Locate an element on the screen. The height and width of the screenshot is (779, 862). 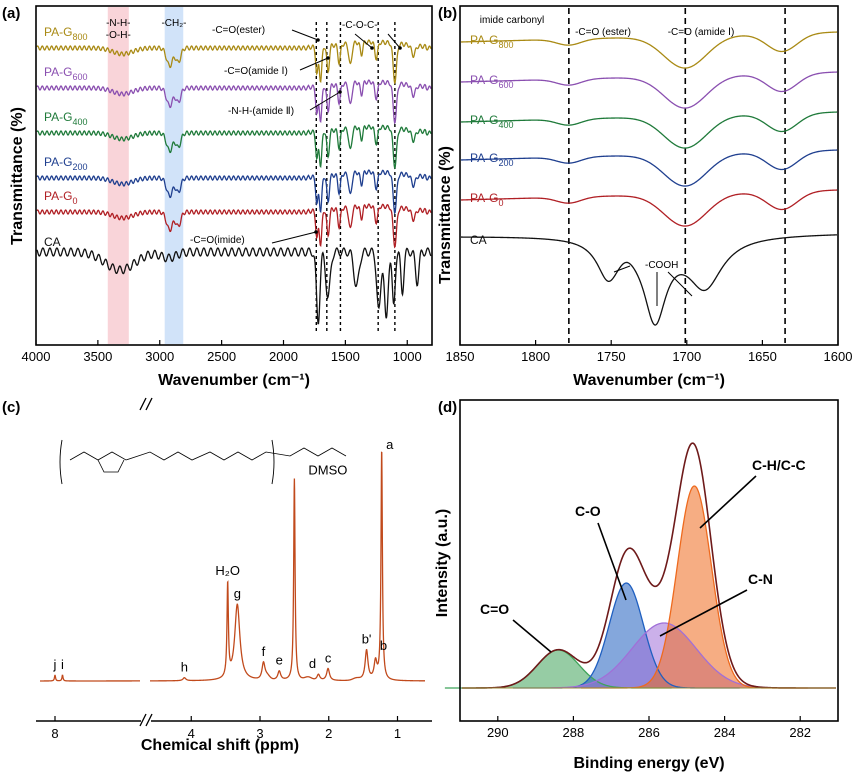
c-peak-label-0: a is located at coordinates (390, 444).